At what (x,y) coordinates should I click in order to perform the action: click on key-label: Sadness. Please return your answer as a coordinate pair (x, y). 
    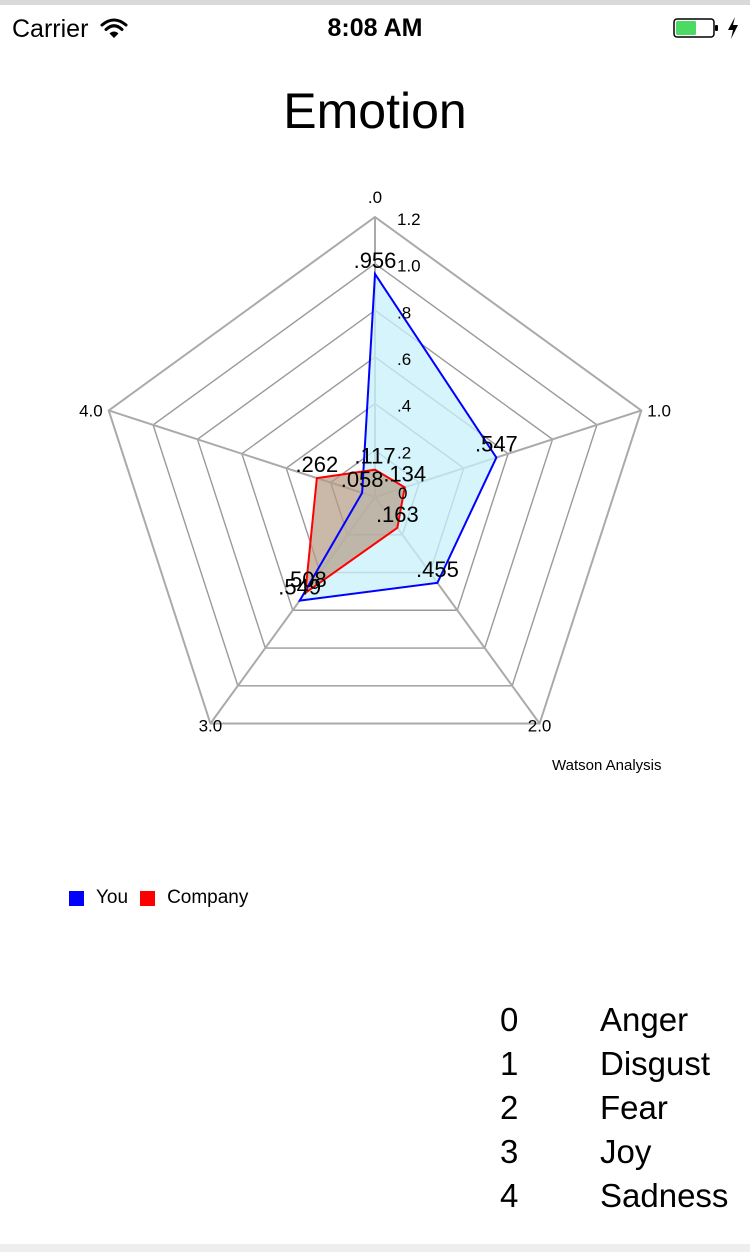
    Looking at the image, I should click on (664, 1195).